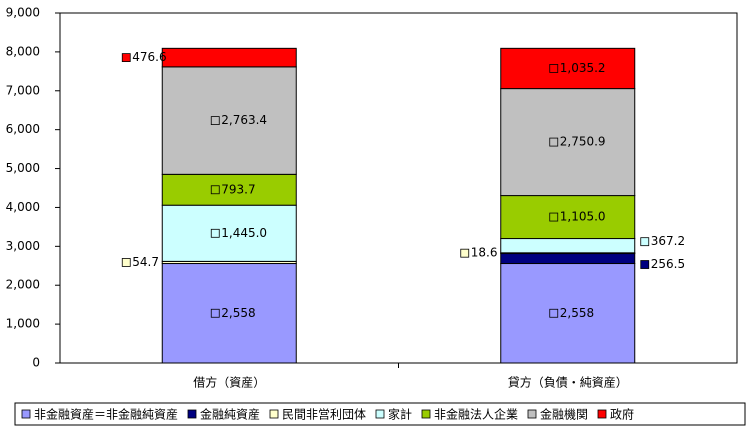 This screenshot has height=433, width=751. Describe the element at coordinates (583, 217) in the screenshot. I see `data-label: 1,105.0` at that location.